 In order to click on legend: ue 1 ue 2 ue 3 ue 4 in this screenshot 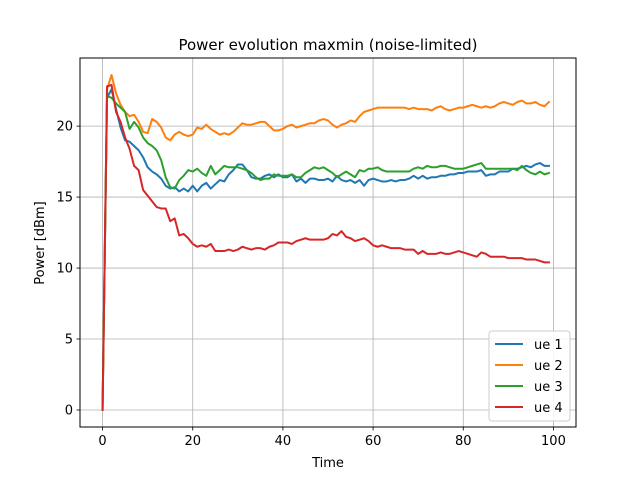, I will do `click(529, 376)`.